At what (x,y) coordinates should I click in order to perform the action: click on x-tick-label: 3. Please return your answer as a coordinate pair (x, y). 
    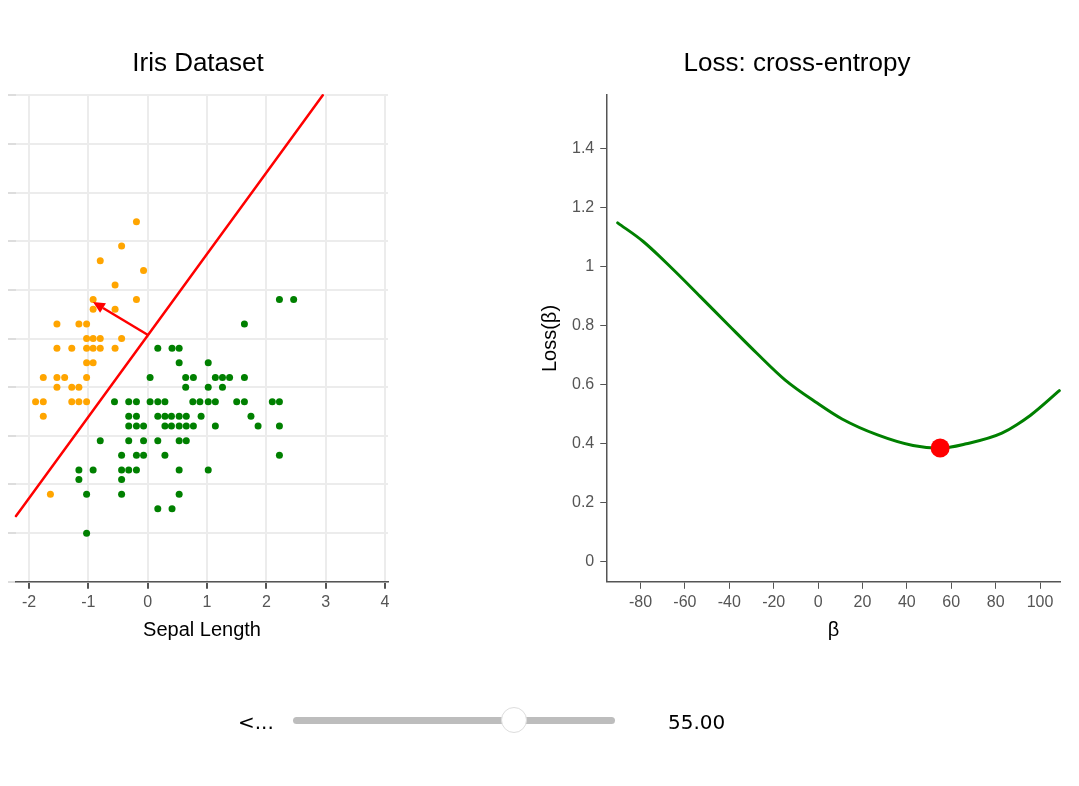
    Looking at the image, I should click on (326, 601).